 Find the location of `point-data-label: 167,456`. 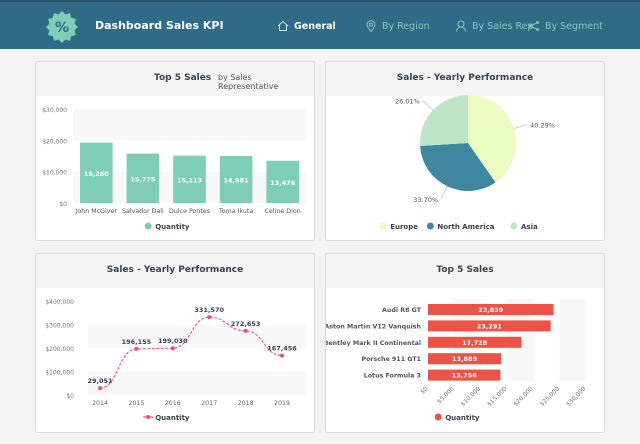

point-data-label: 167,456 is located at coordinates (282, 349).